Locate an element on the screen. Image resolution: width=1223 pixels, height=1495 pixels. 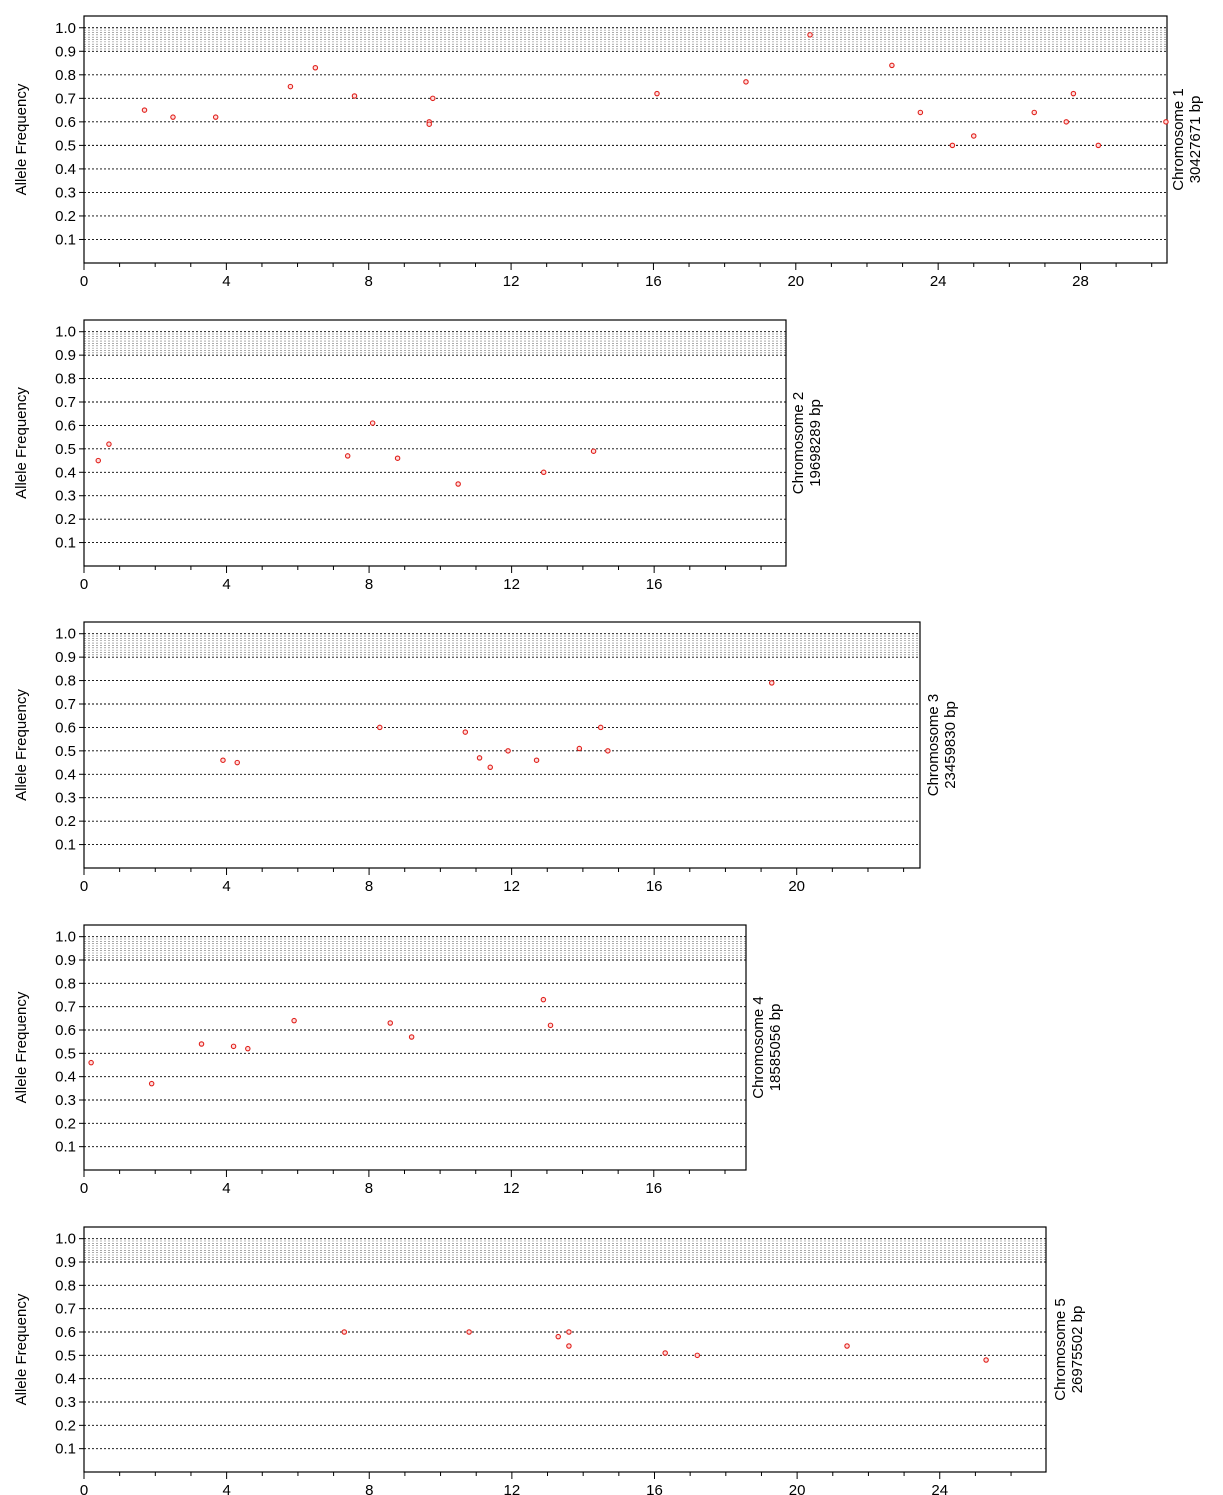
chromosome-name-label: Chromosome 5 is located at coordinates (1060, 1349).